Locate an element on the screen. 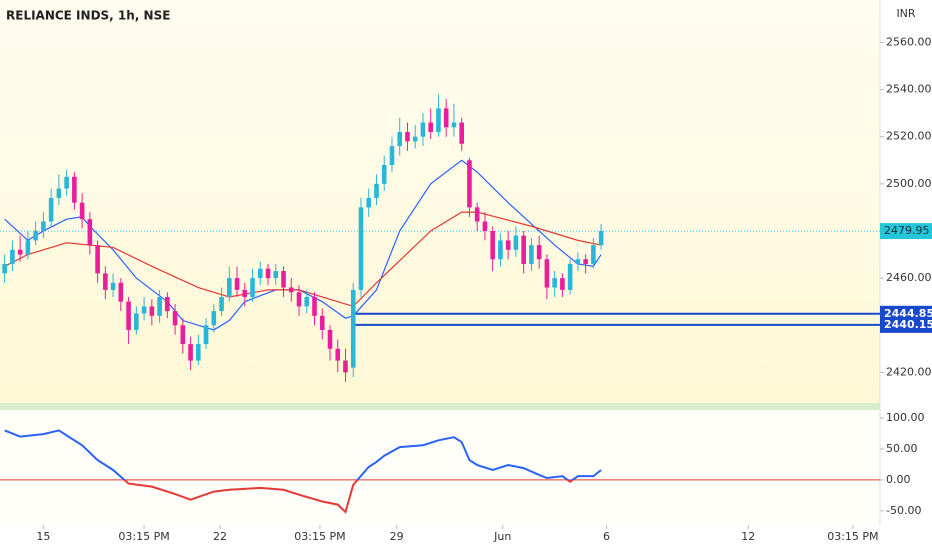 Image resolution: width=932 pixels, height=550 pixels. level-label: 2444.85 is located at coordinates (908, 313).